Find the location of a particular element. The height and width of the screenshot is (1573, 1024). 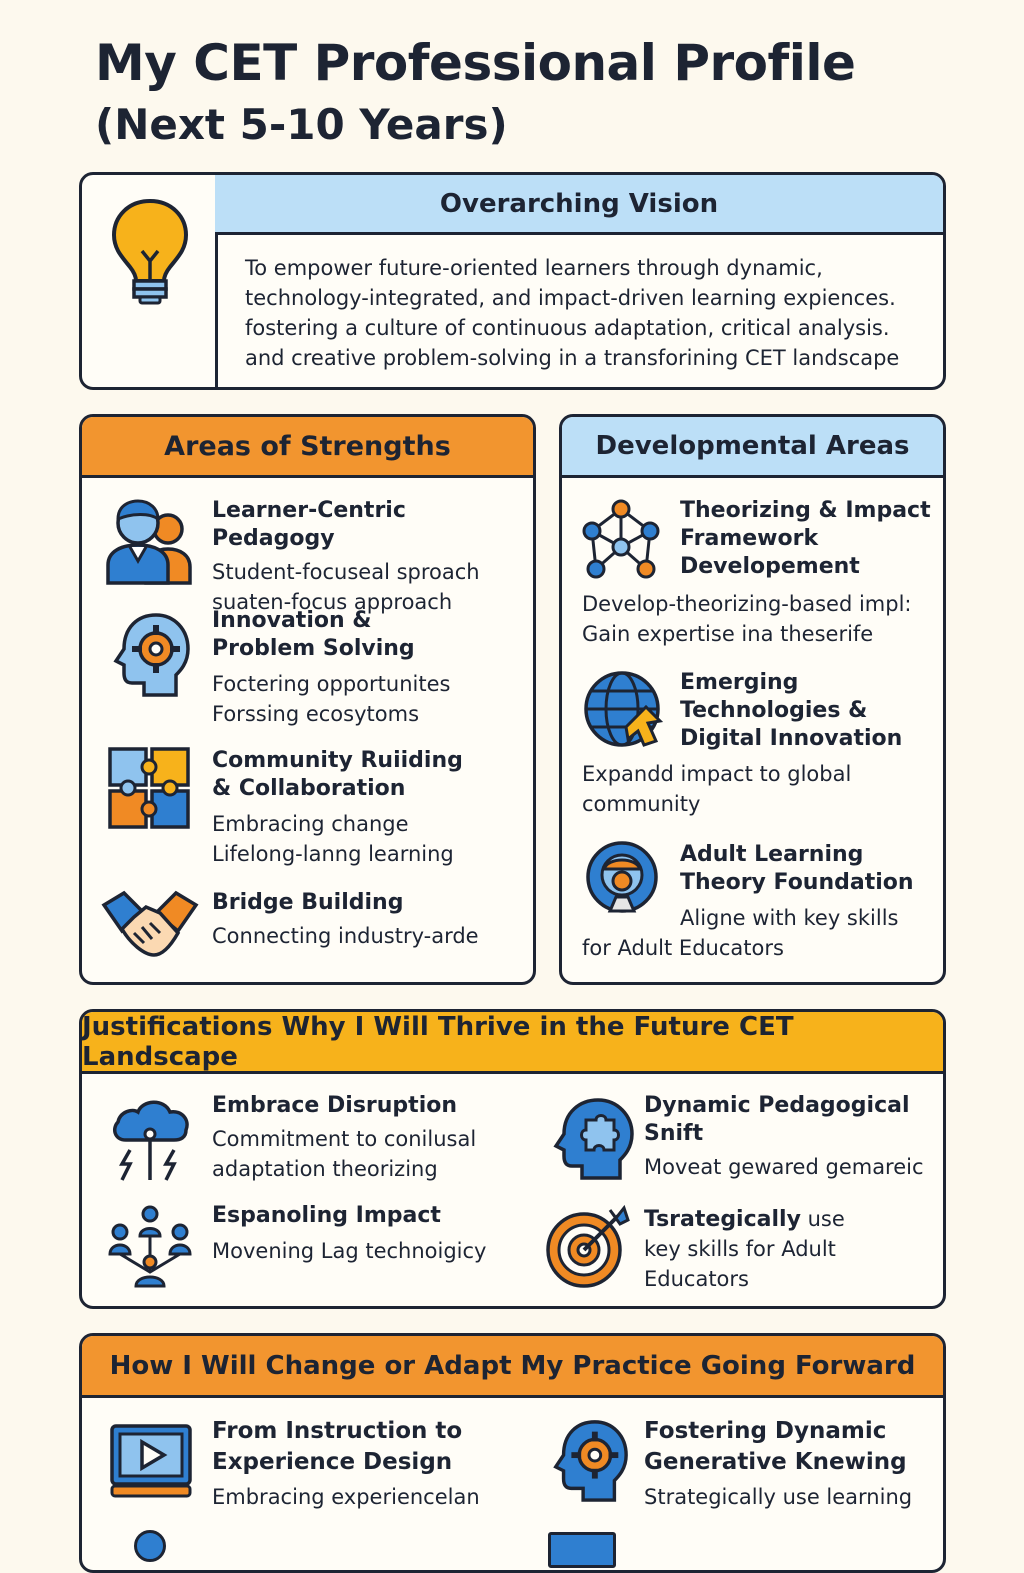

developmental-title: Theory Foundation is located at coordinates (797, 882).